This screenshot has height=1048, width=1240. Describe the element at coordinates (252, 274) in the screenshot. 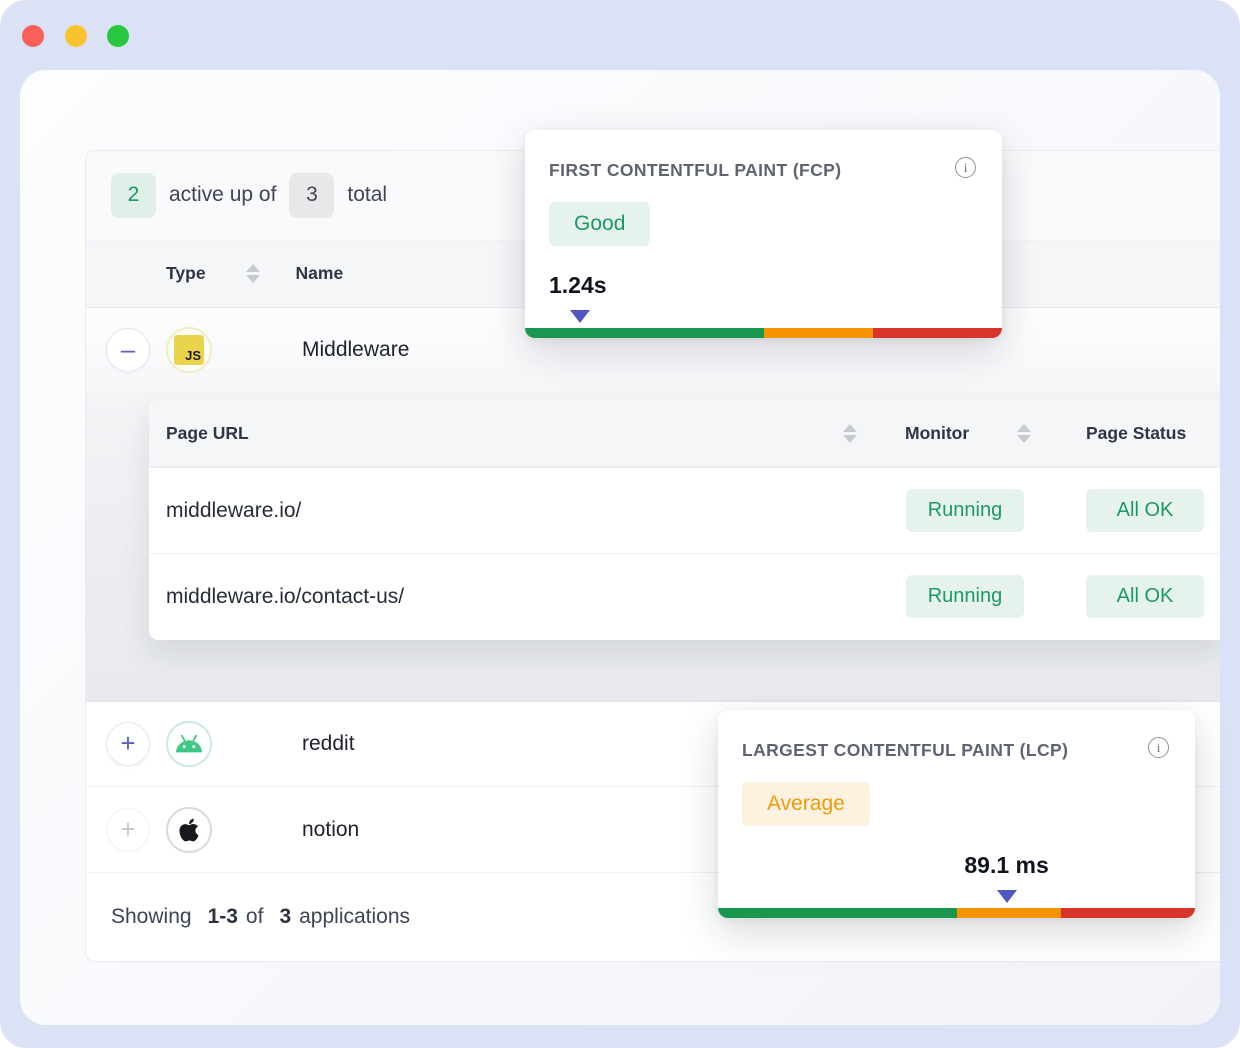

I see `sort-type-icon` at that location.